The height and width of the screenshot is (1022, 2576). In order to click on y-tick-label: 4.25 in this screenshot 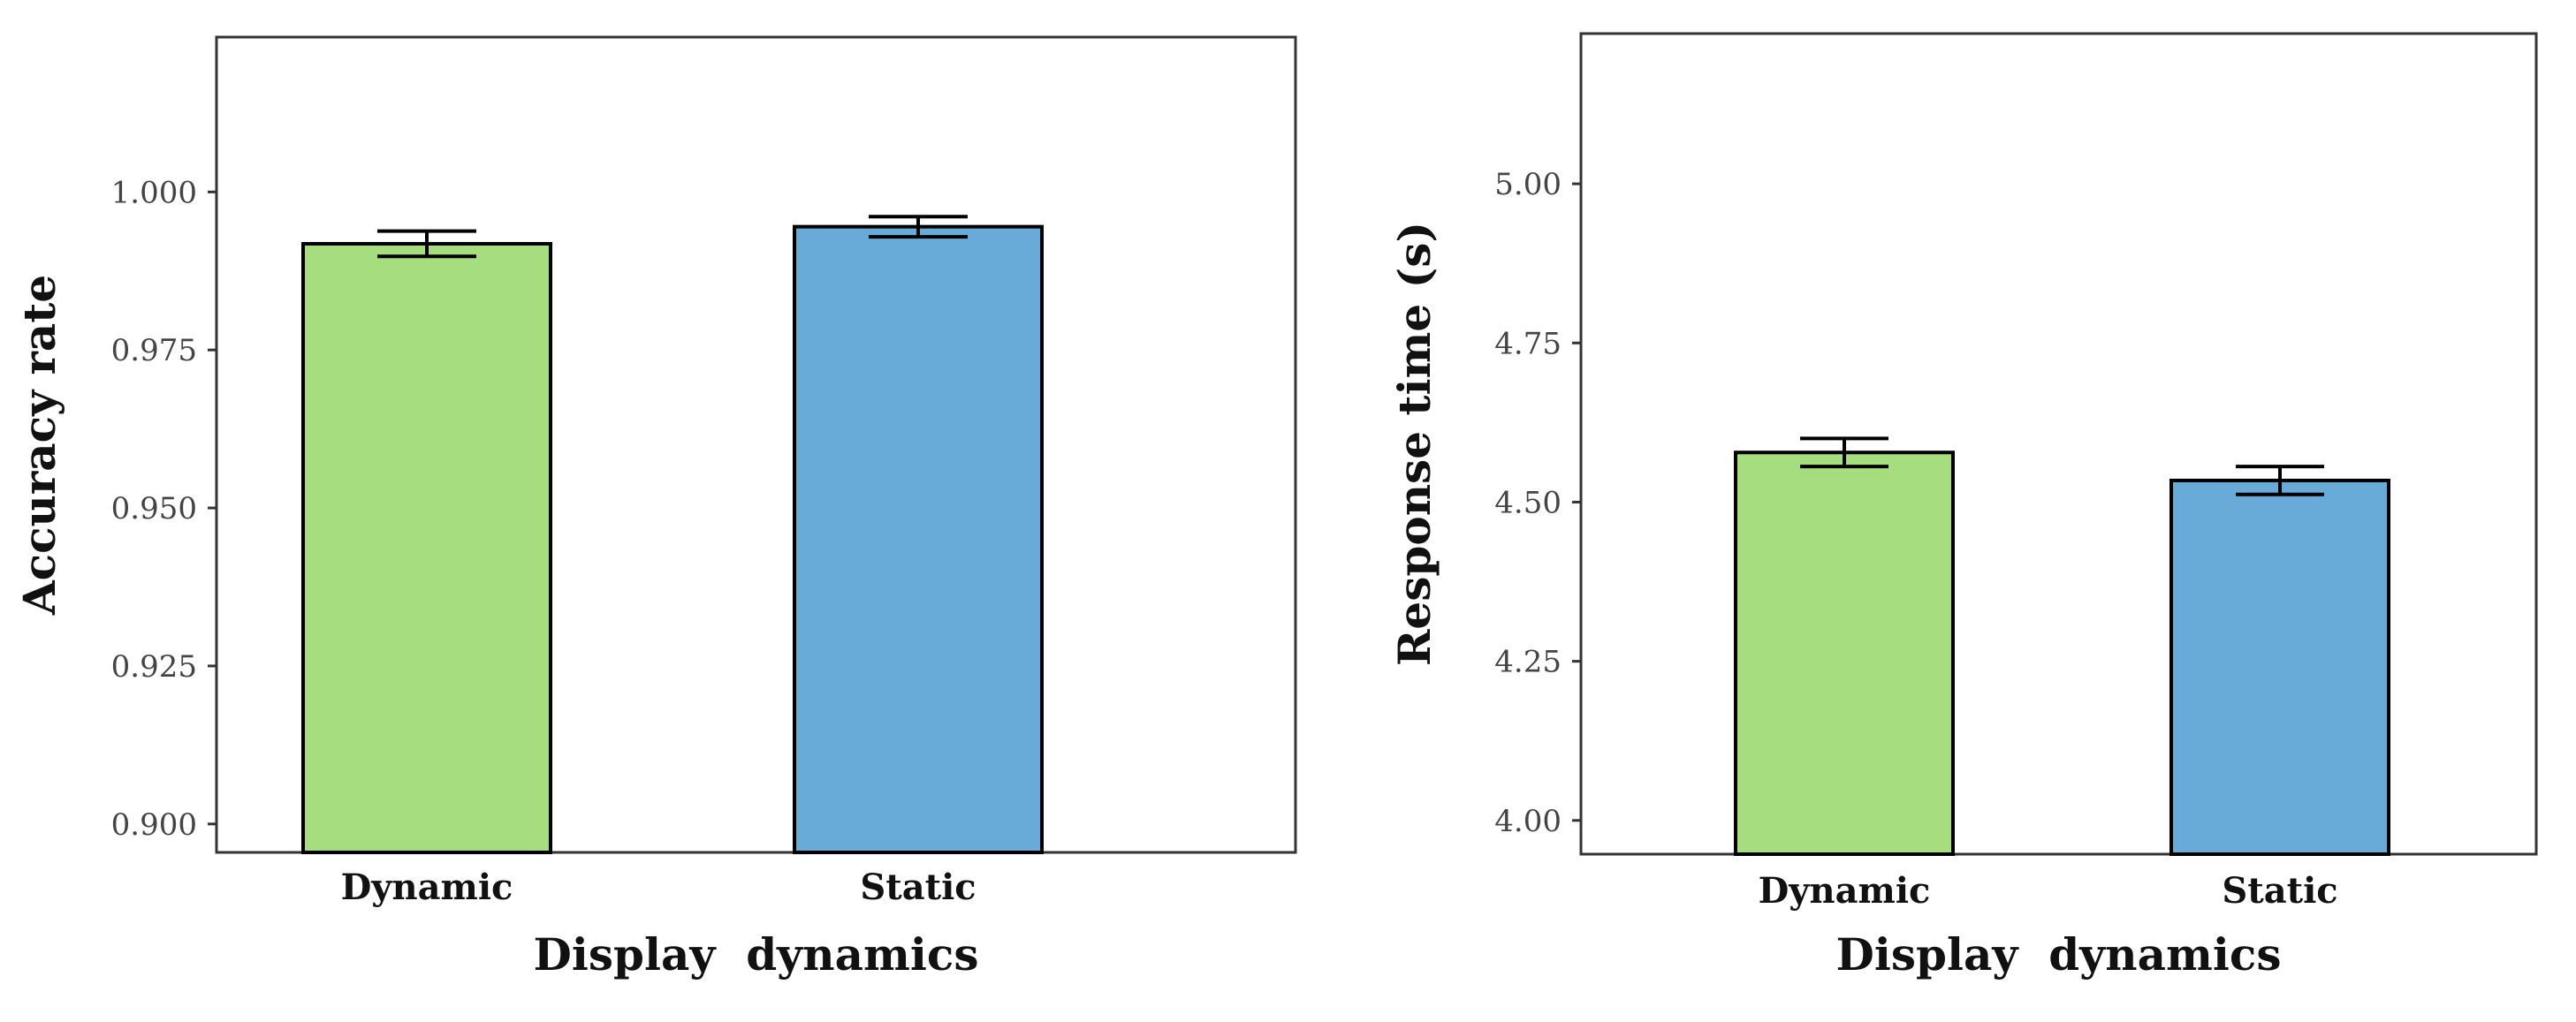, I will do `click(1528, 662)`.